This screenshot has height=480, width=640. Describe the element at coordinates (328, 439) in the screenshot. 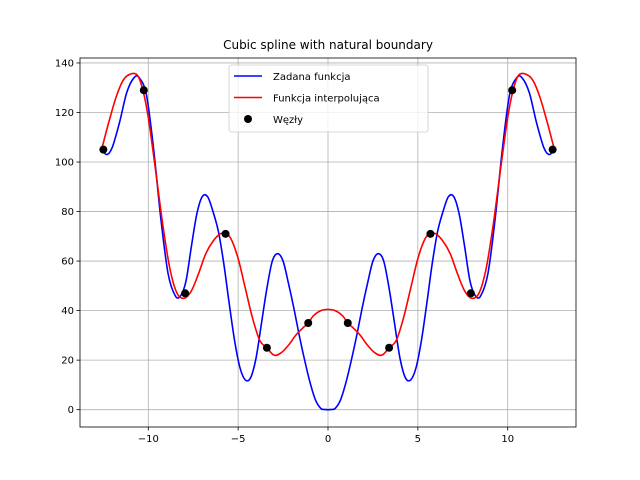

I see `x-tick-label: 0` at that location.